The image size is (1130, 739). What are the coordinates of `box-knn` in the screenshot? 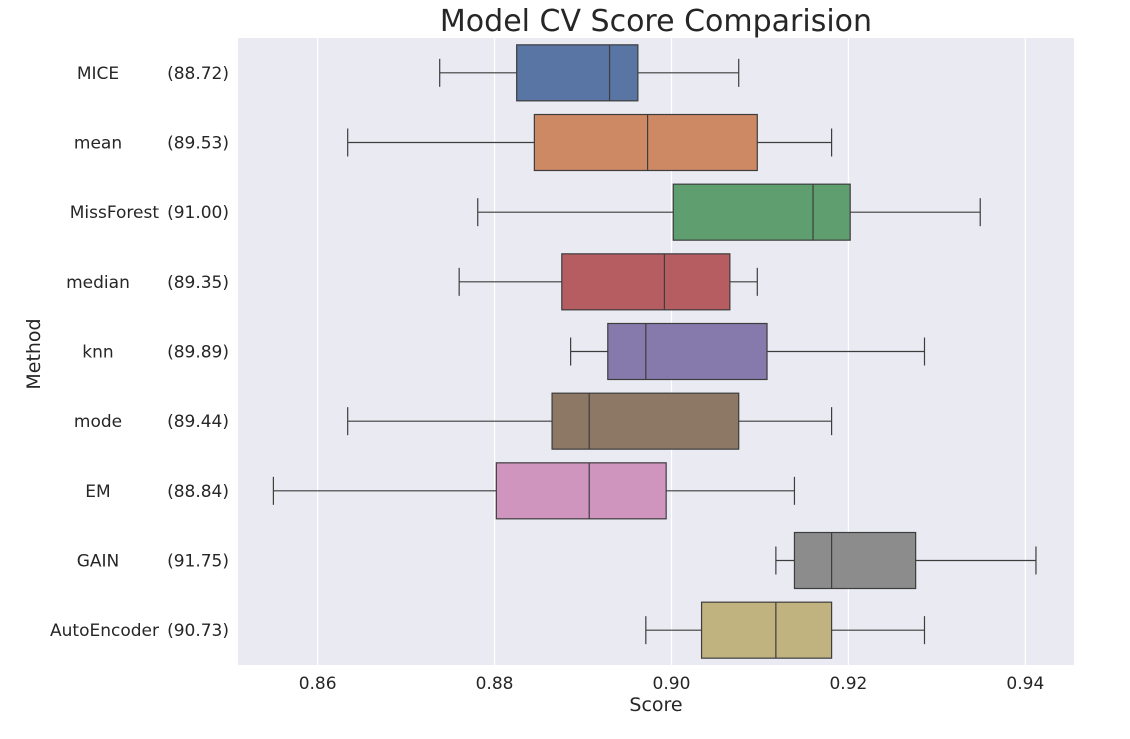 It's located at (748, 351).